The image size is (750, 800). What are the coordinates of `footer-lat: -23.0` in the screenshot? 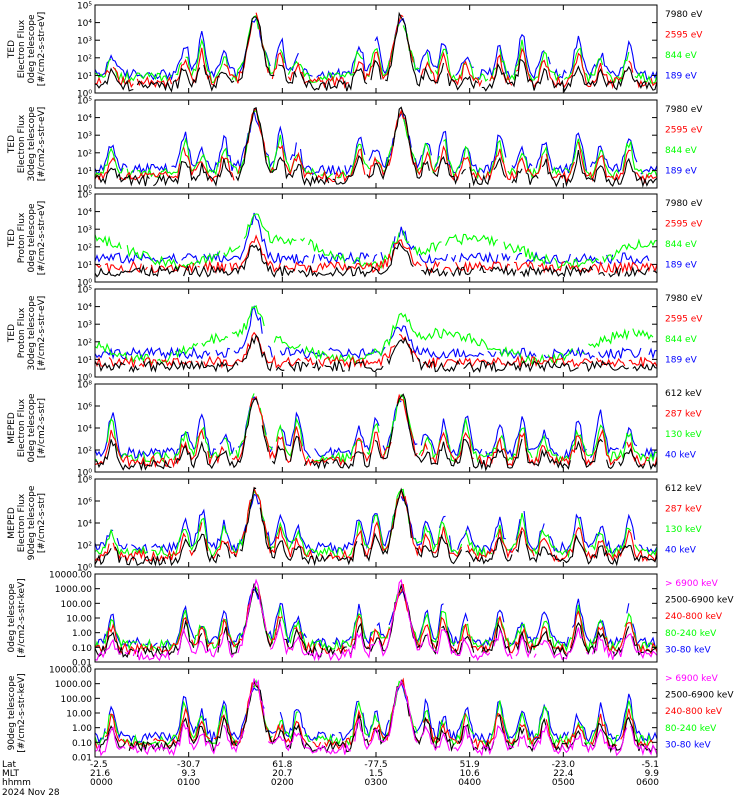 It's located at (564, 765).